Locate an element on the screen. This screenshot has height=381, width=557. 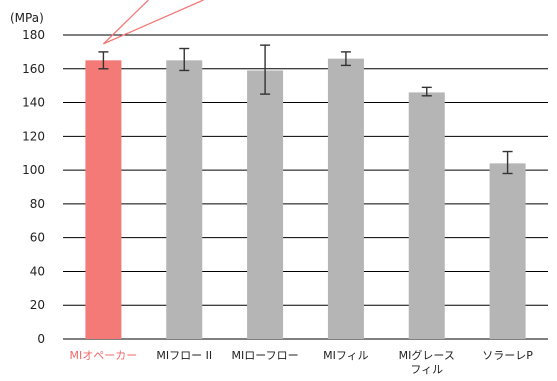
x-category-label-4-line1: フィル is located at coordinates (426, 369).